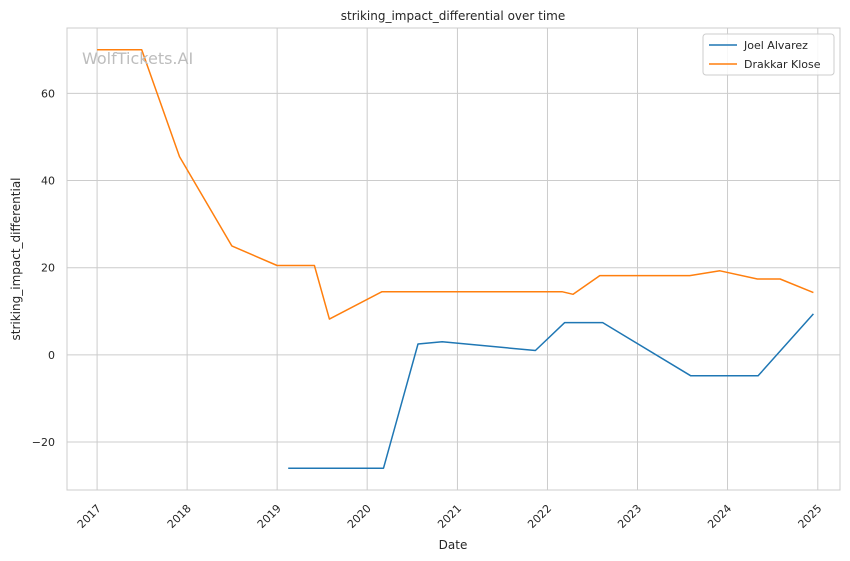  What do you see at coordinates (48, 181) in the screenshot?
I see `y-tick-label: 40` at bounding box center [48, 181].